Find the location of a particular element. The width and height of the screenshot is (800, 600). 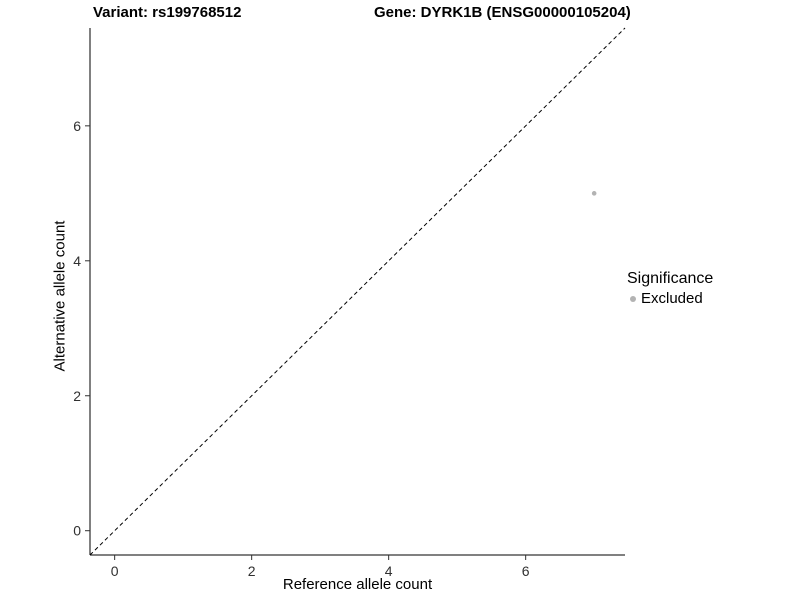

x-tick-label: 6 is located at coordinates (526, 571).